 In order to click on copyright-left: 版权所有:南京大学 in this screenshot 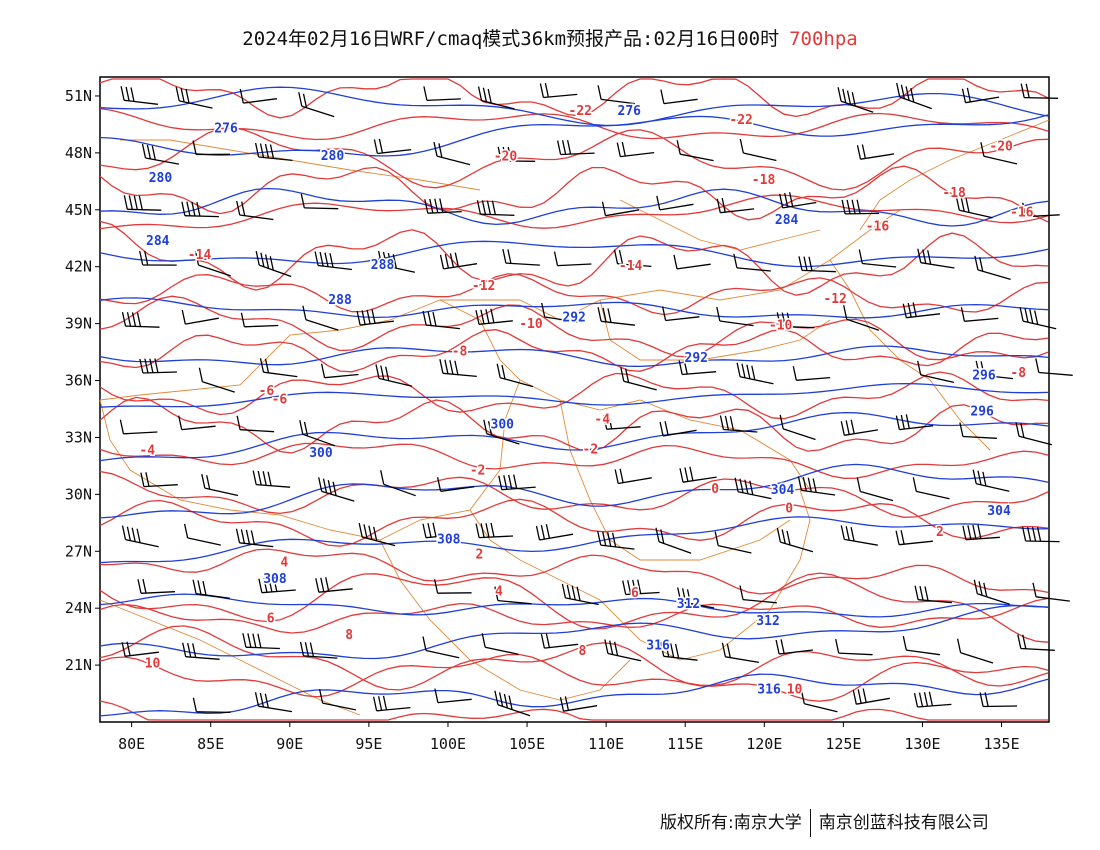, I will do `click(731, 823)`.